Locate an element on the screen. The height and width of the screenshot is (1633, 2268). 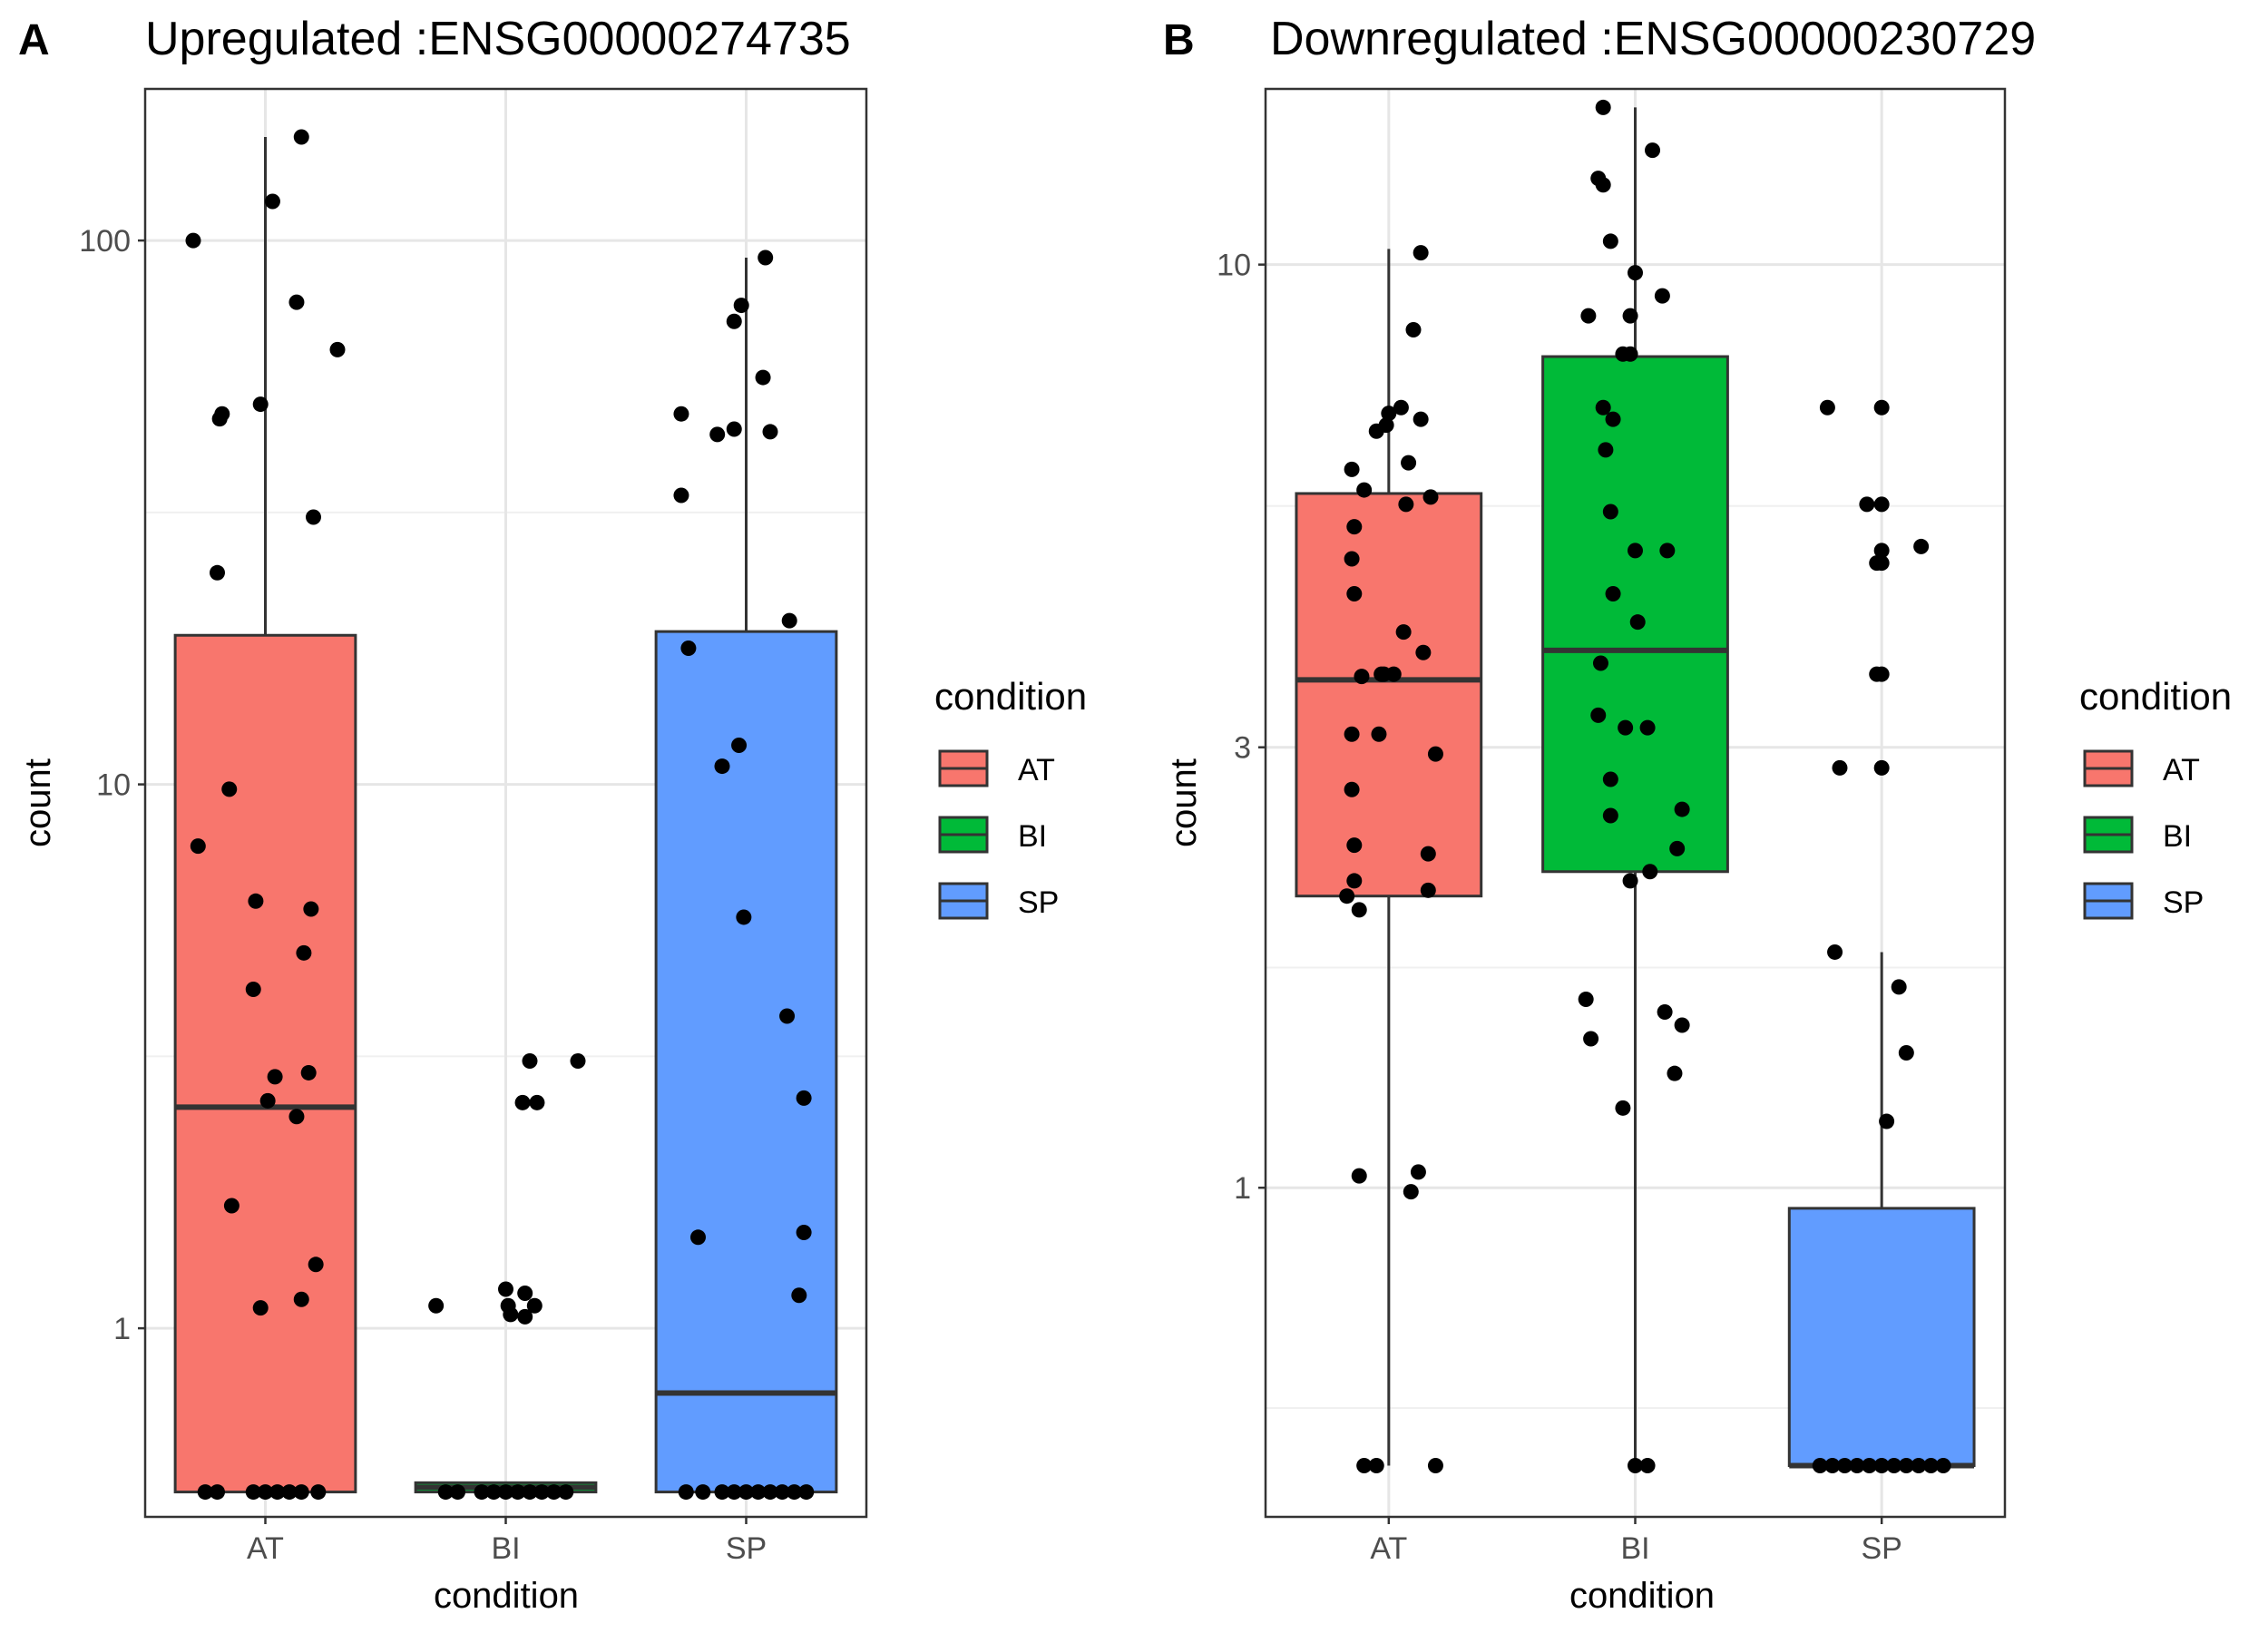
panel-b-x-axis-title: condition is located at coordinates (1642, 1596).